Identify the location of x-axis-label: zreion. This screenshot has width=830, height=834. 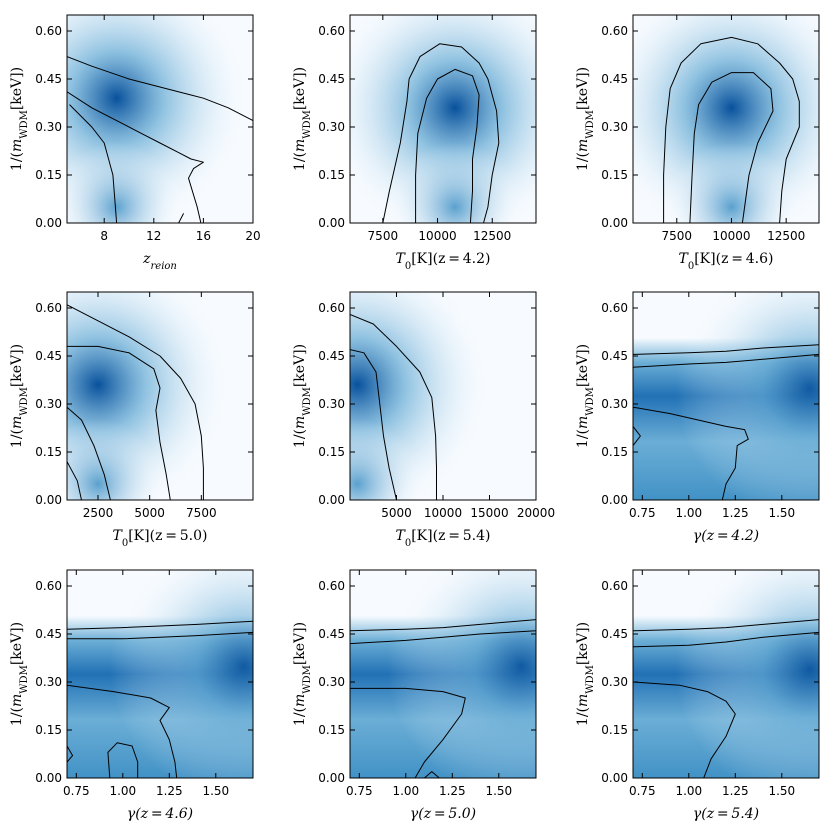
(159, 261).